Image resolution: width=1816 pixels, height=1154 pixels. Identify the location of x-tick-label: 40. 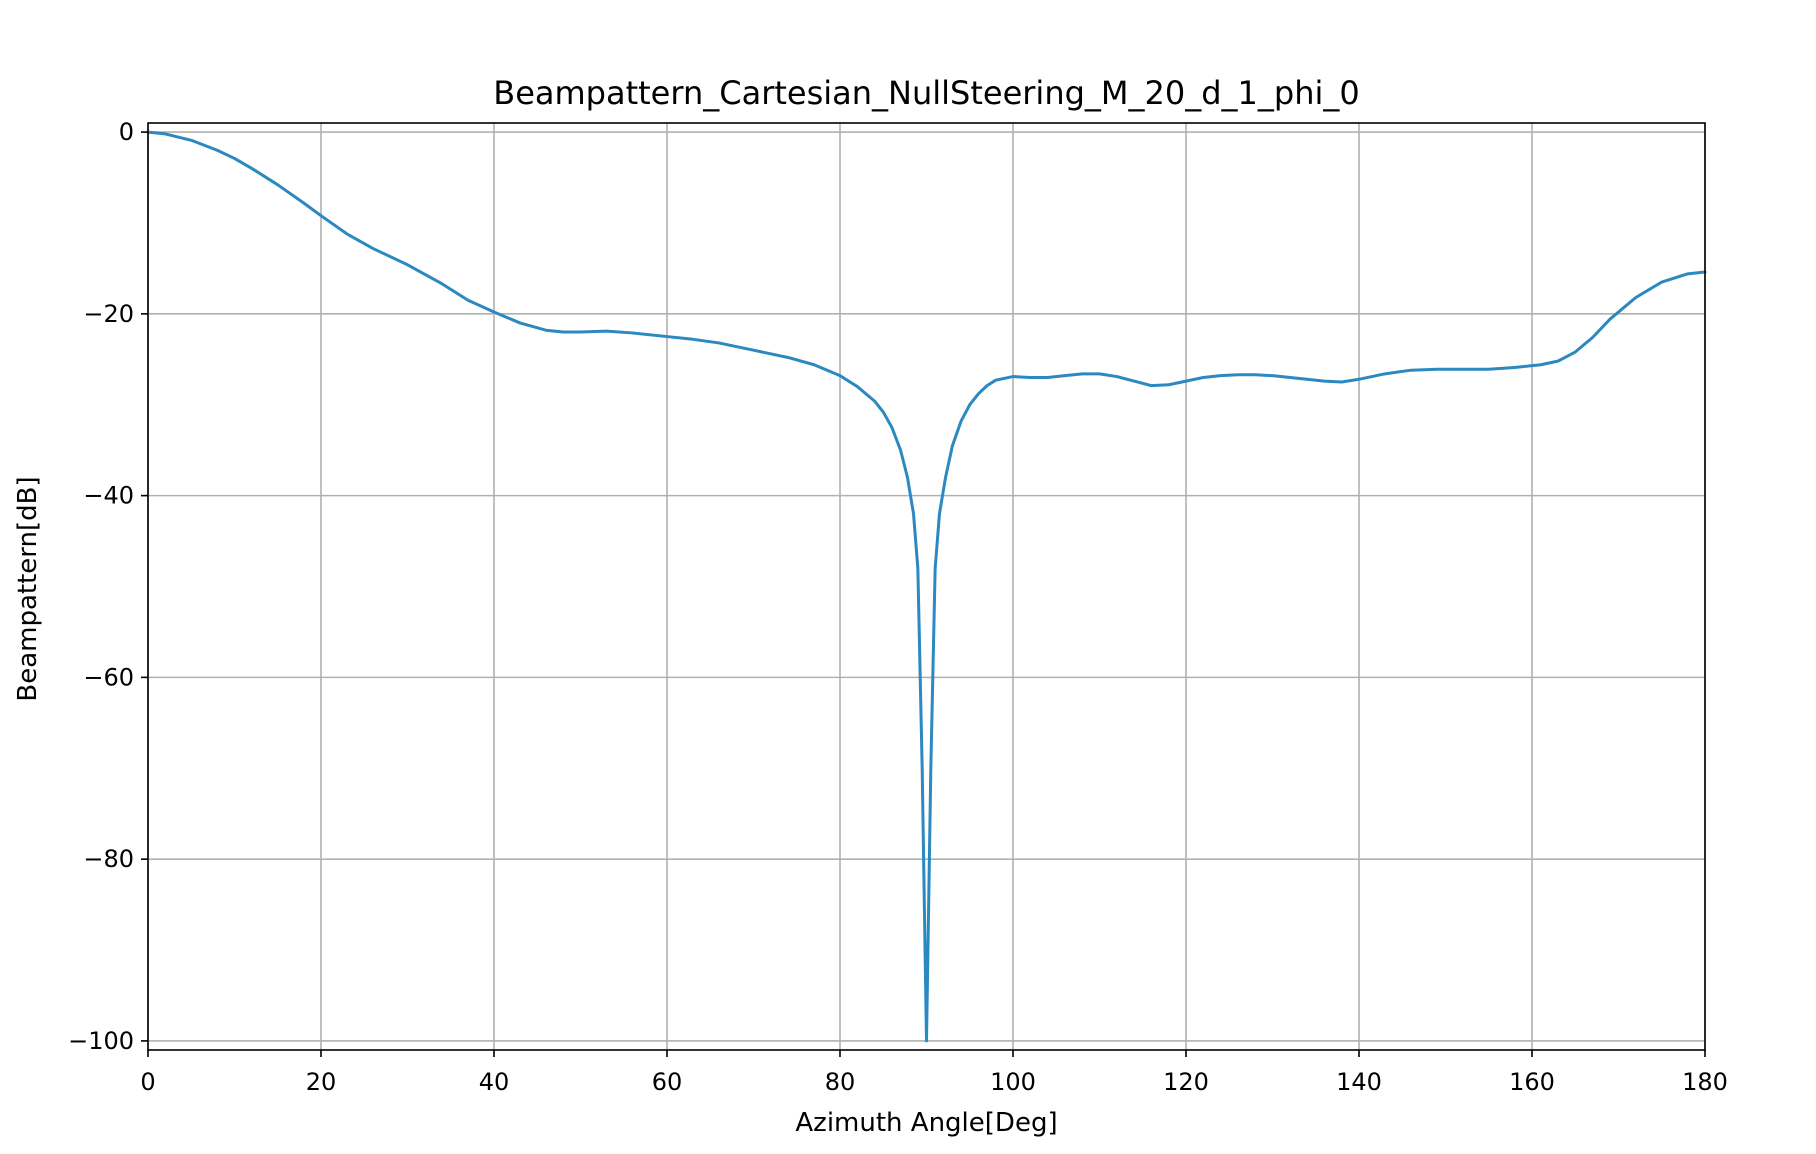
(494, 1082).